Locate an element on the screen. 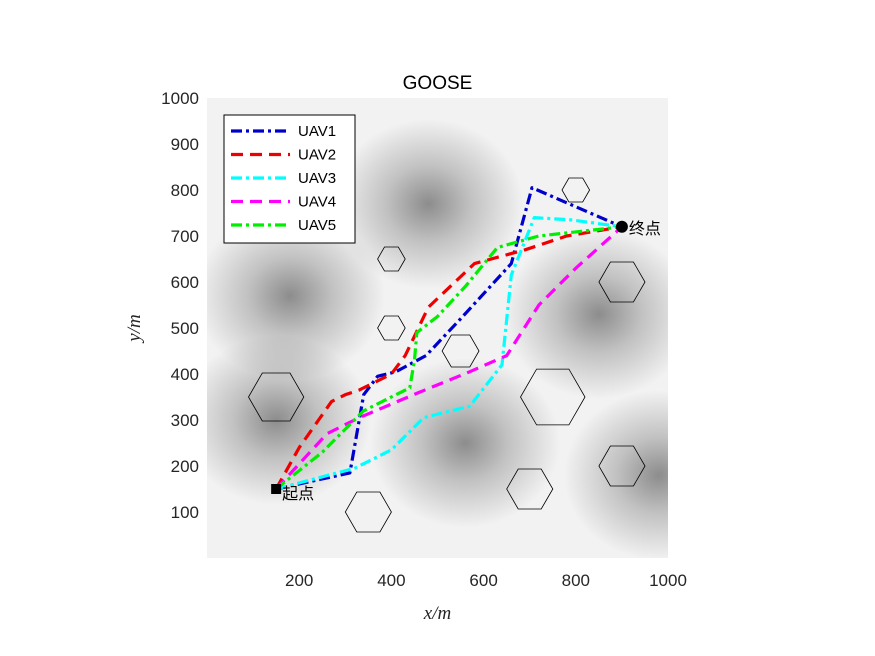 The height and width of the screenshot is (656, 875). y-tick-label: 600 is located at coordinates (185, 282).